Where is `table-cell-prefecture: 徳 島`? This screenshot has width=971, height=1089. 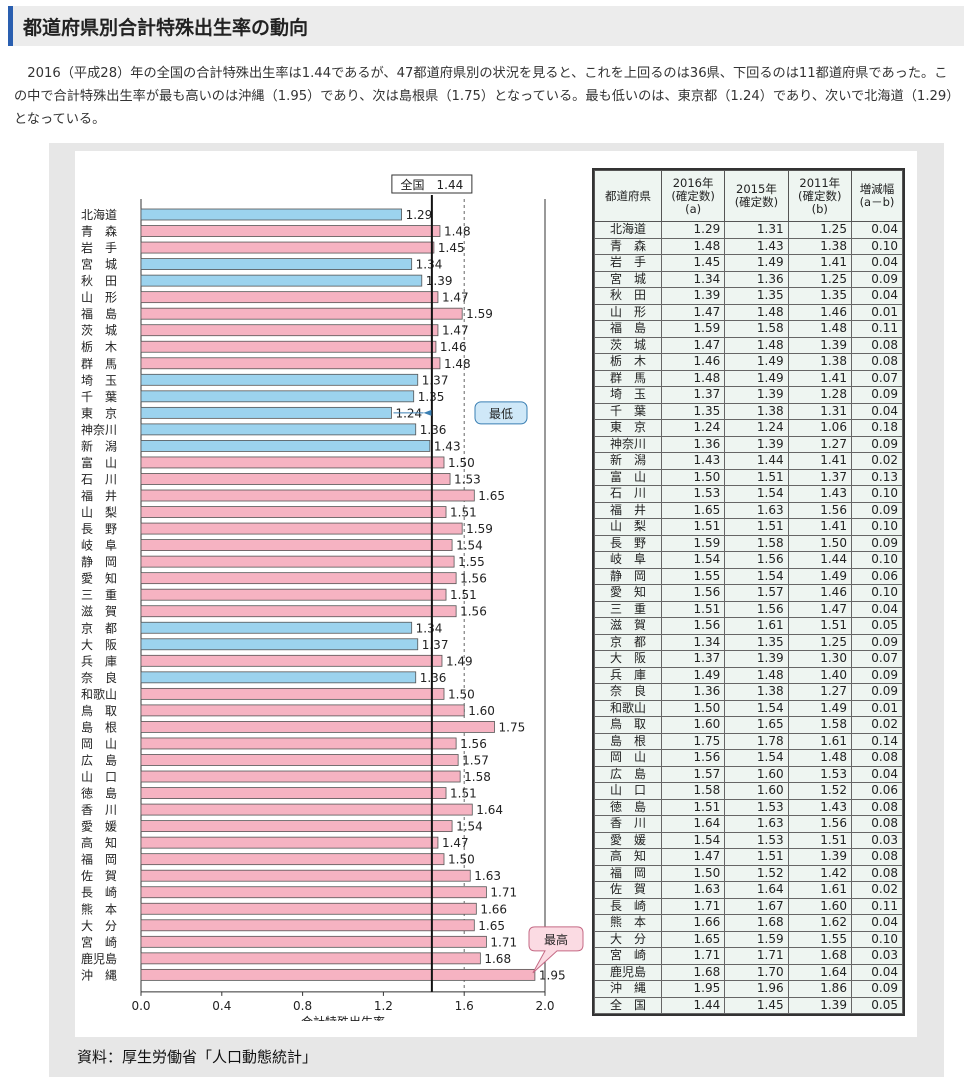
table-cell-prefecture: 徳 島 is located at coordinates (628, 807).